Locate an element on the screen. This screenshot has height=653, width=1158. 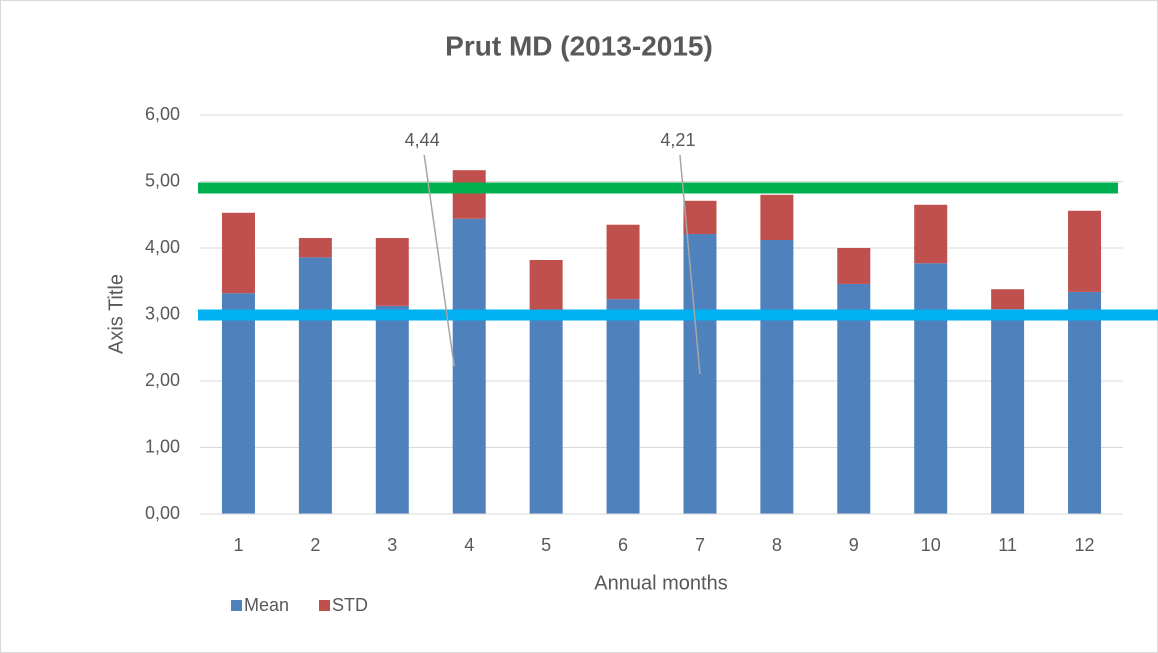
data-label: 4,44 is located at coordinates (422, 140).